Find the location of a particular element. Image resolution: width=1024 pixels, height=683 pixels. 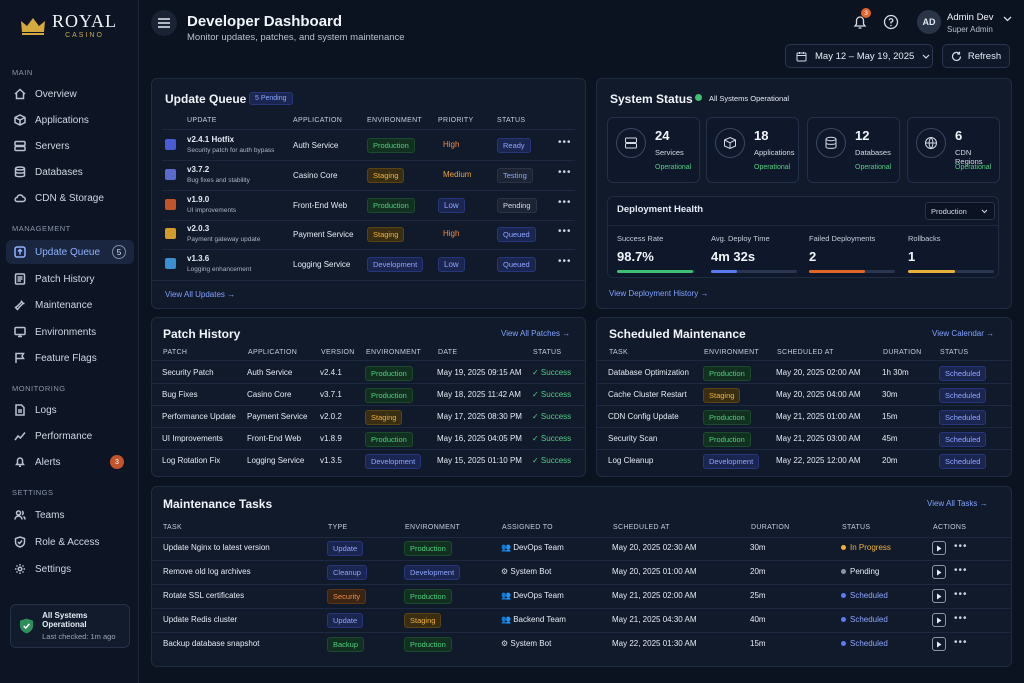

maintenance-tasks-title: Maintenance Tasks is located at coordinates (218, 504).